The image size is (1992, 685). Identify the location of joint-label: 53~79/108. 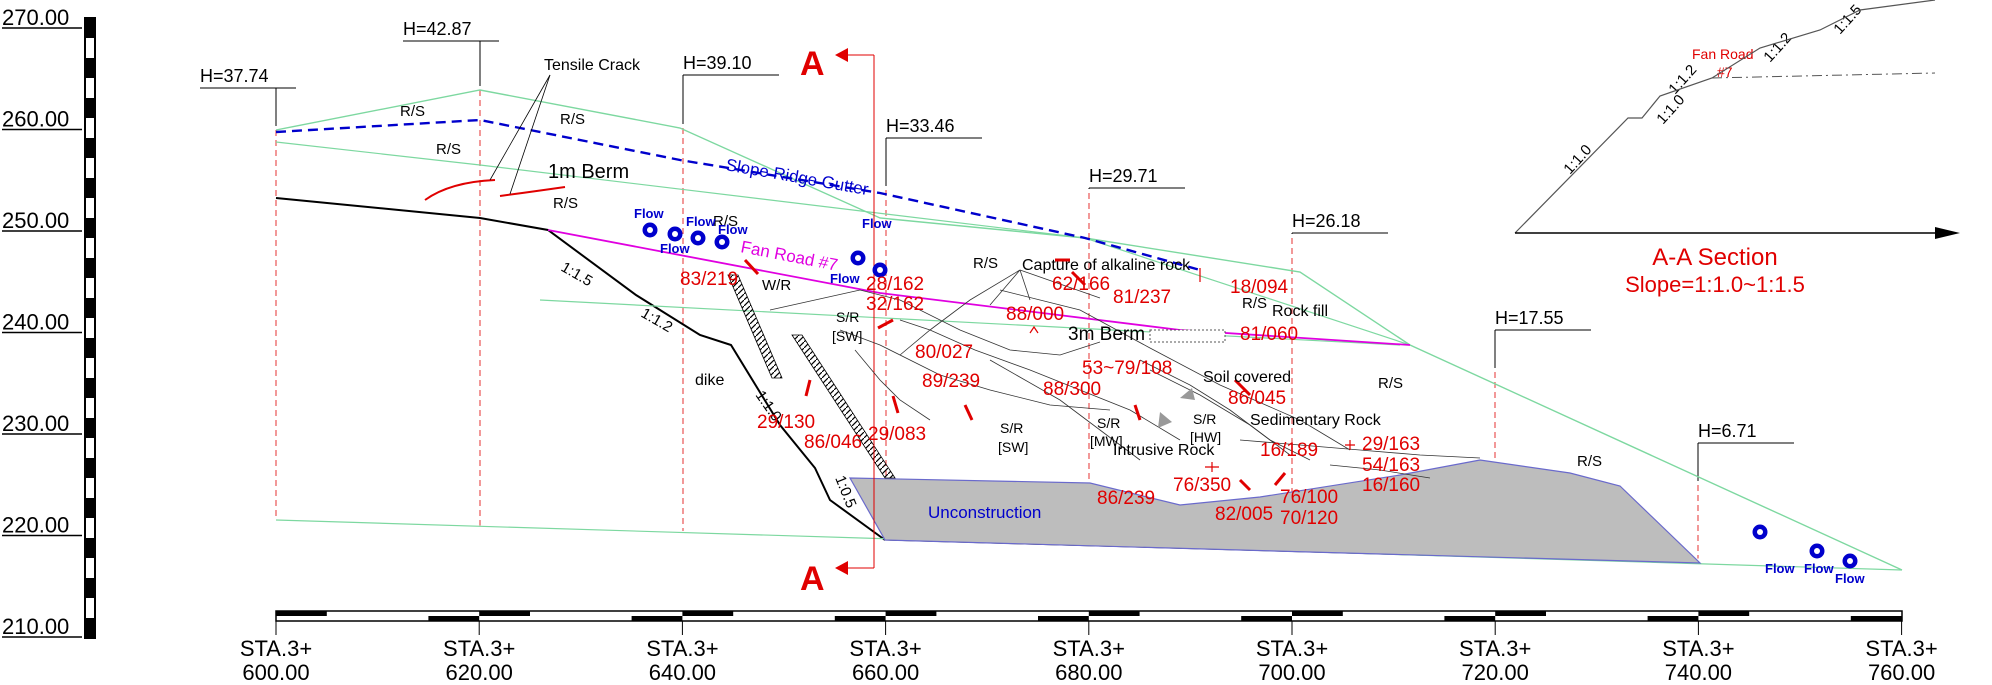
(1127, 368).